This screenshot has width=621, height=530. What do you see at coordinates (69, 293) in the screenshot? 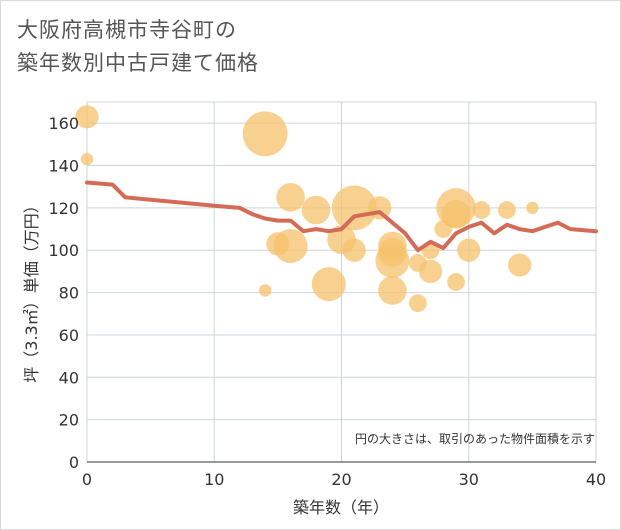
I see `y-tick-label: 80` at bounding box center [69, 293].